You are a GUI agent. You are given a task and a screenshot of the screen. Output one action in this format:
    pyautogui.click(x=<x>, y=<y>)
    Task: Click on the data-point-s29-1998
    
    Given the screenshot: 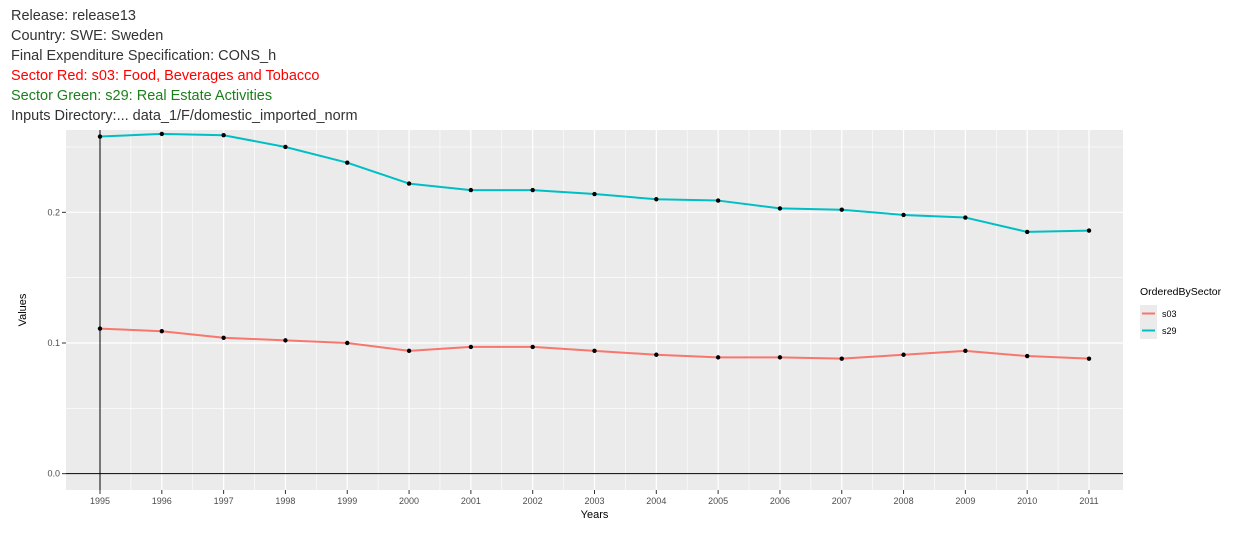 What is the action you would take?
    pyautogui.click(x=285, y=147)
    